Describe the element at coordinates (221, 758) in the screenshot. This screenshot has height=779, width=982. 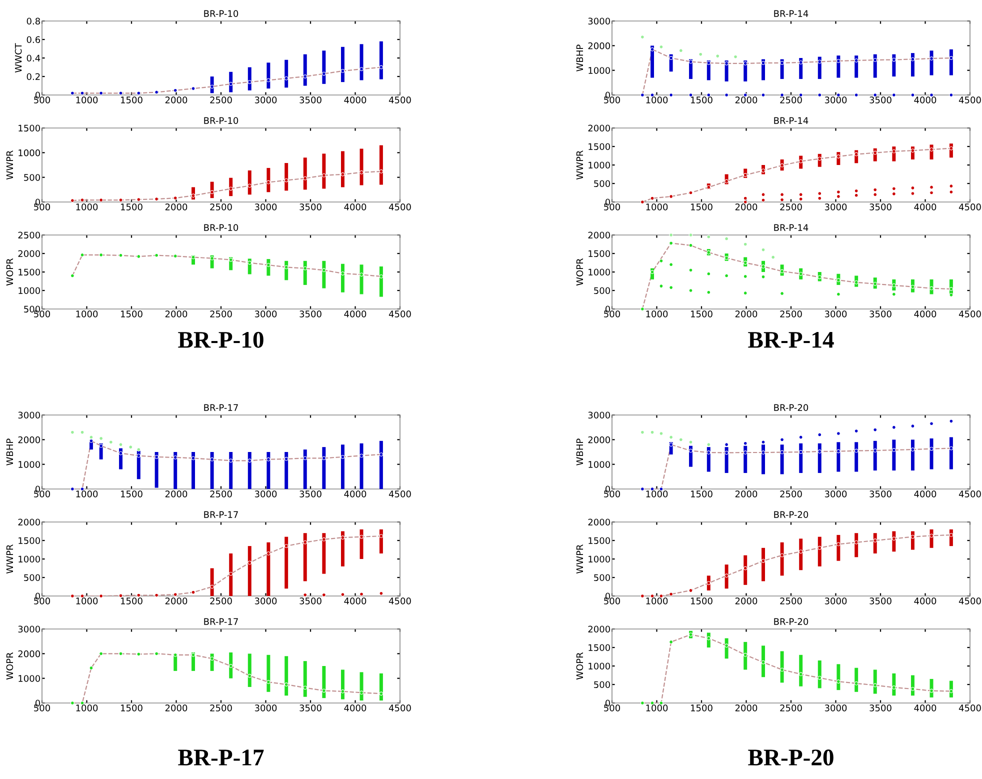
I see `text: BR-P-17` at that location.